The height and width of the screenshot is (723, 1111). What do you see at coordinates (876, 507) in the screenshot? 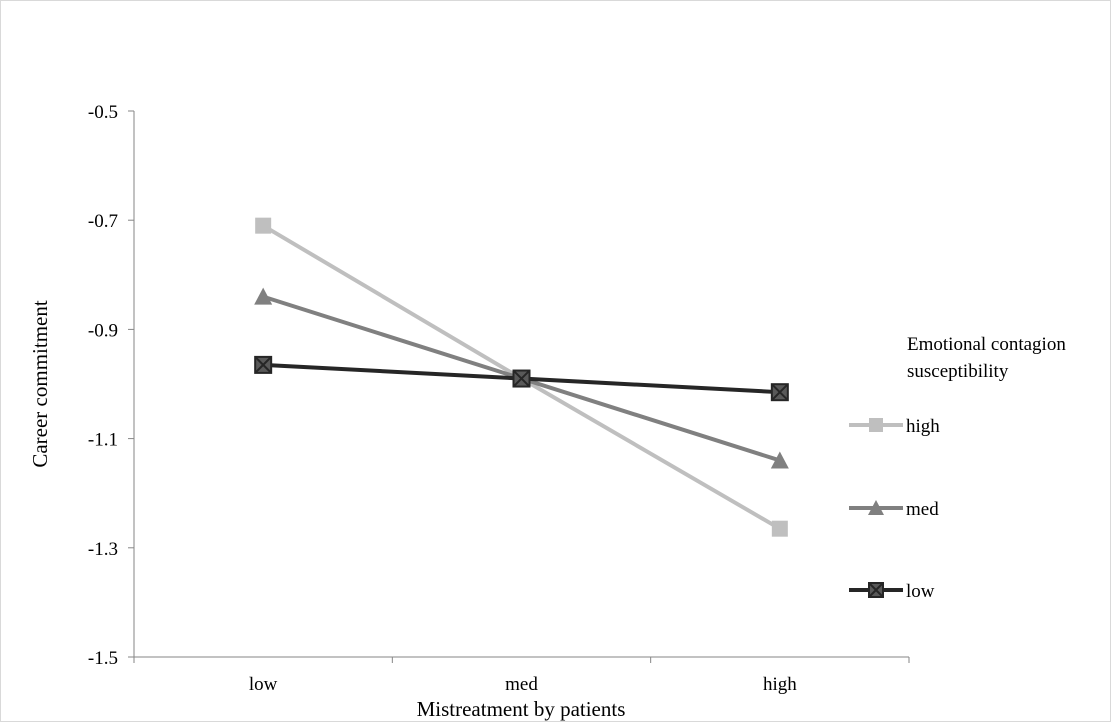
I see `legend-marker-med` at bounding box center [876, 507].